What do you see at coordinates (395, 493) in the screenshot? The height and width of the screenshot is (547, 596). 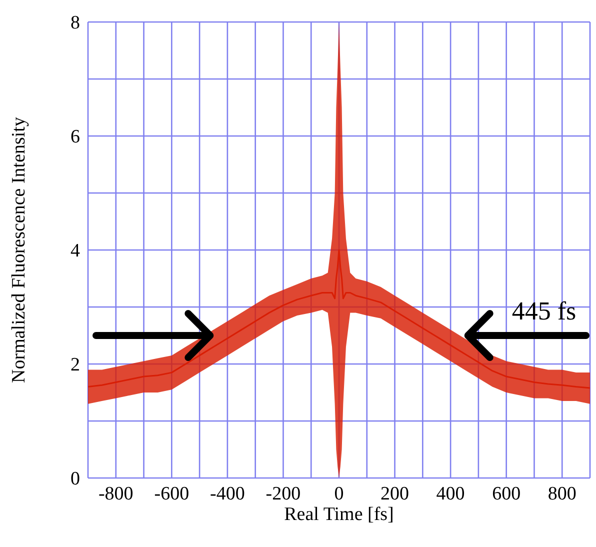 I see `x-tick-label: 200` at bounding box center [395, 493].